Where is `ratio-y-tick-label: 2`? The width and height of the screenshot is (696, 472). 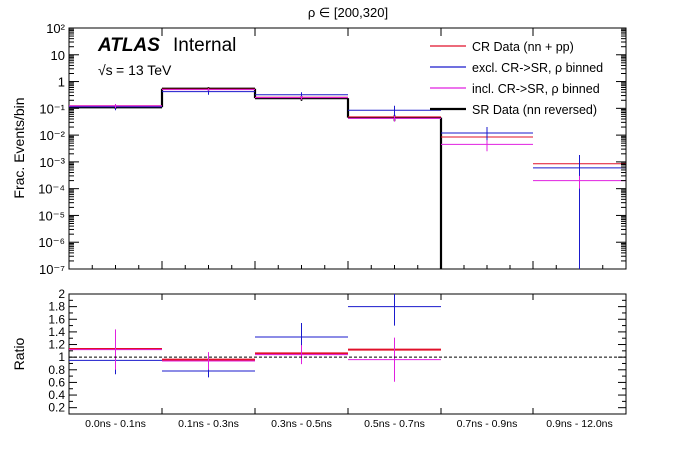 ratio-y-tick-label: 2 is located at coordinates (61, 294).